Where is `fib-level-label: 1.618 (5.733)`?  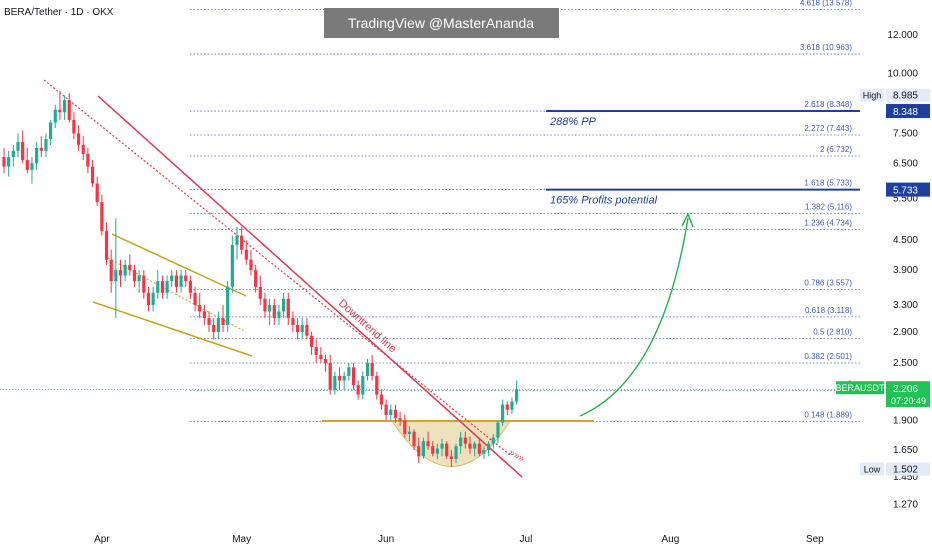
fib-level-label: 1.618 (5.733) is located at coordinates (828, 183).